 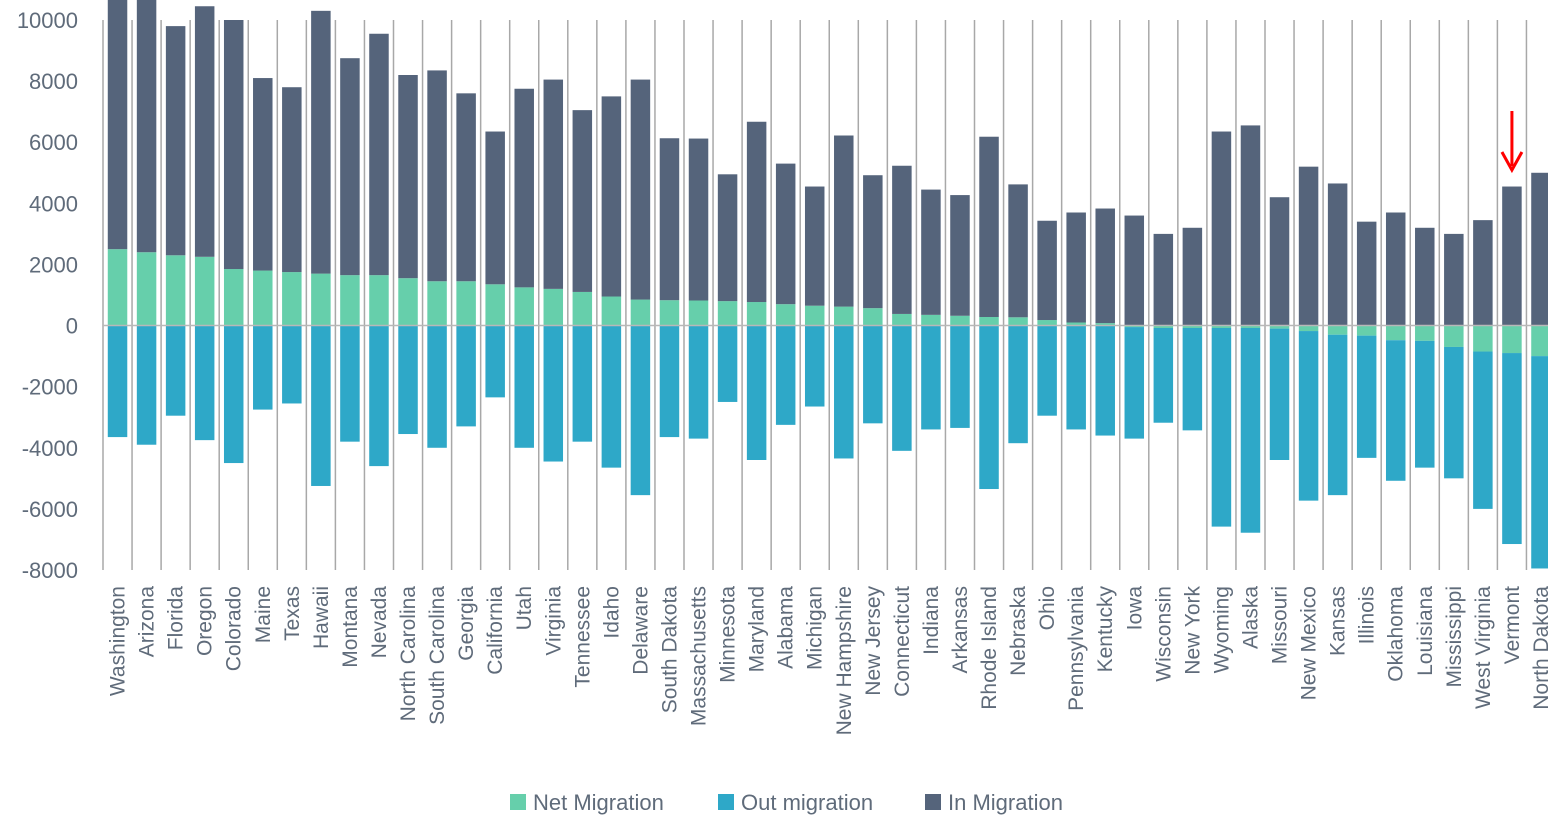 I want to click on y-tick-label: 8000, so click(x=53, y=81).